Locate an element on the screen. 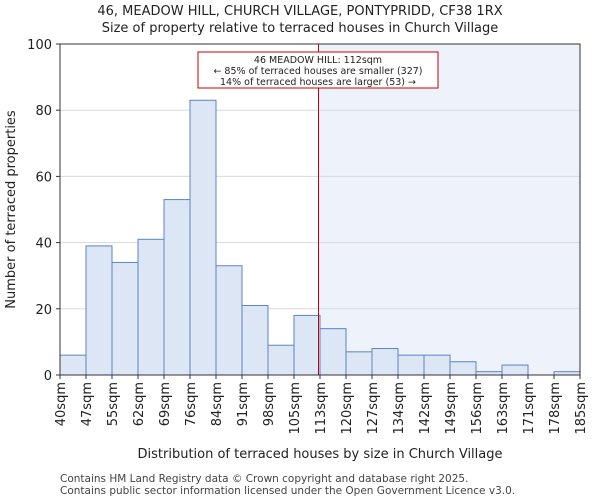  y-tick-label: 40 is located at coordinates (43, 244).